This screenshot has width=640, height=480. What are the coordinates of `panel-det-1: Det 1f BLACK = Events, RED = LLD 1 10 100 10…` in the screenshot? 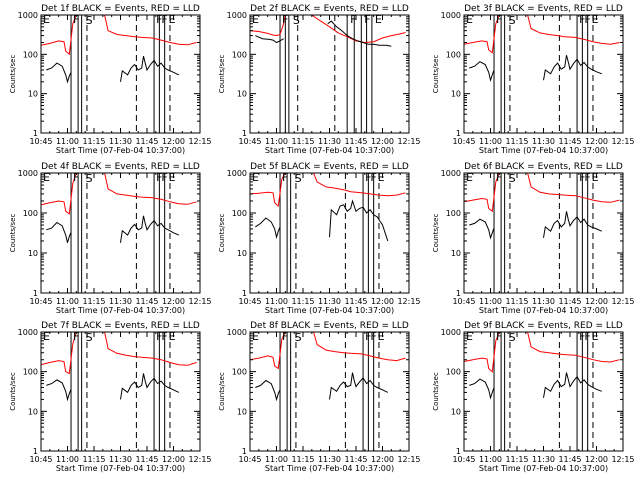 It's located at (110, 79).